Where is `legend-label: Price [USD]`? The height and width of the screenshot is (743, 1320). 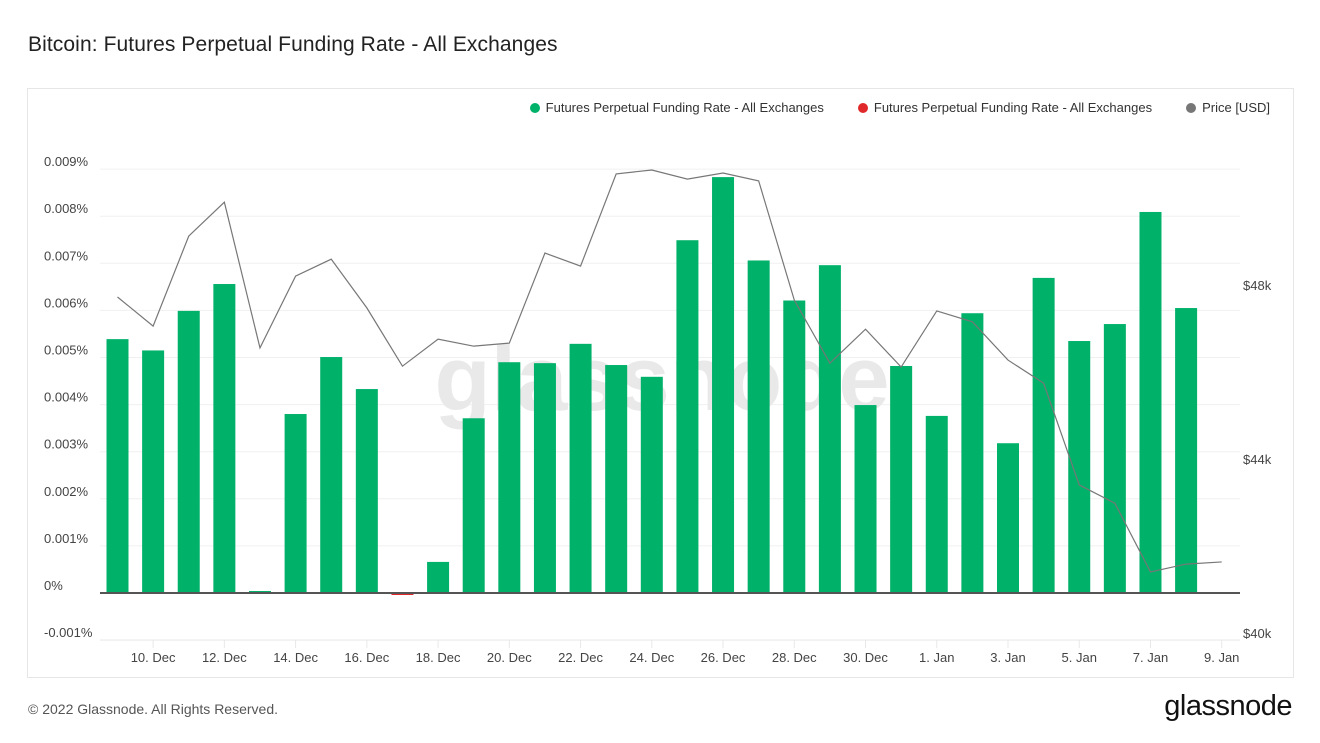 legend-label: Price [USD] is located at coordinates (1236, 107).